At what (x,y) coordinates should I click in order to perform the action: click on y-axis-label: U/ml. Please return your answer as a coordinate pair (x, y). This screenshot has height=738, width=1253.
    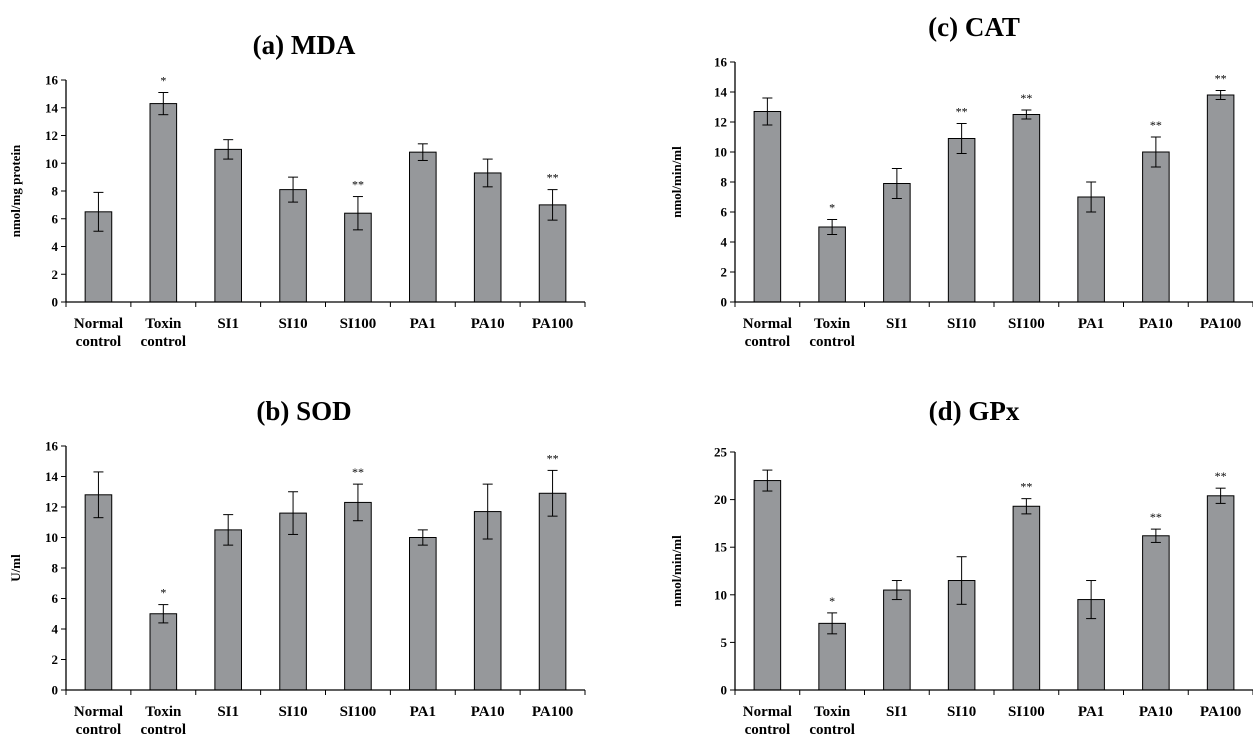
    Looking at the image, I should click on (15, 568).